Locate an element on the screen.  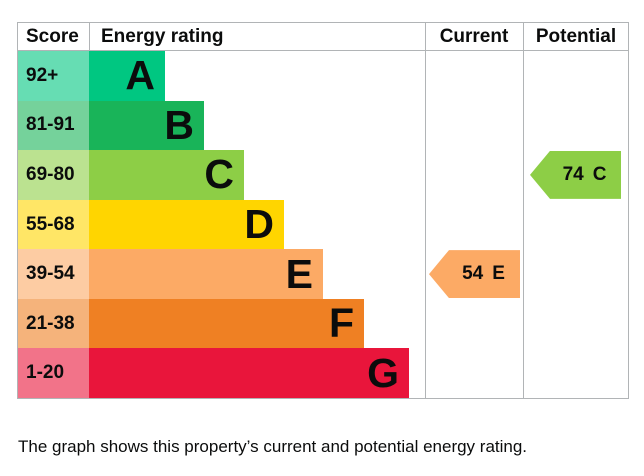
band-row-b: 81-91 B is located at coordinates (323, 125).